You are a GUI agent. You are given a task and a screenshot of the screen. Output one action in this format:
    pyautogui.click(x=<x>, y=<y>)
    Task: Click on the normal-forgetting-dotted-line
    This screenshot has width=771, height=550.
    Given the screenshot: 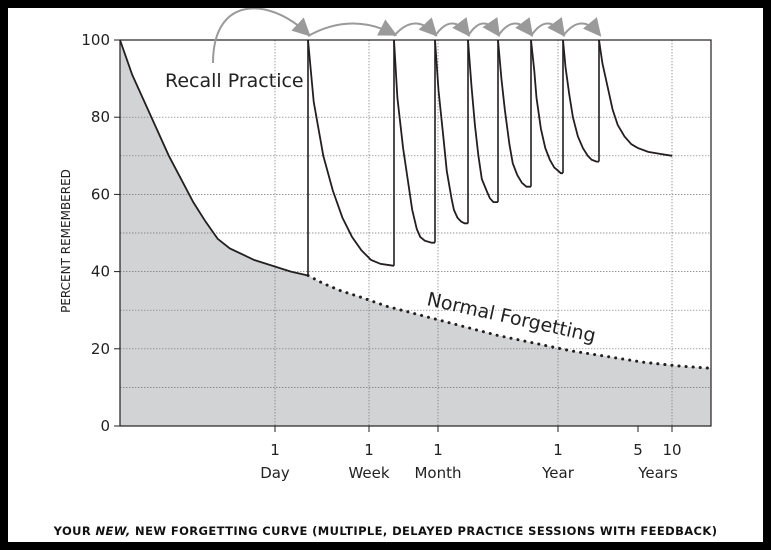 What is the action you would take?
    pyautogui.click(x=508, y=321)
    